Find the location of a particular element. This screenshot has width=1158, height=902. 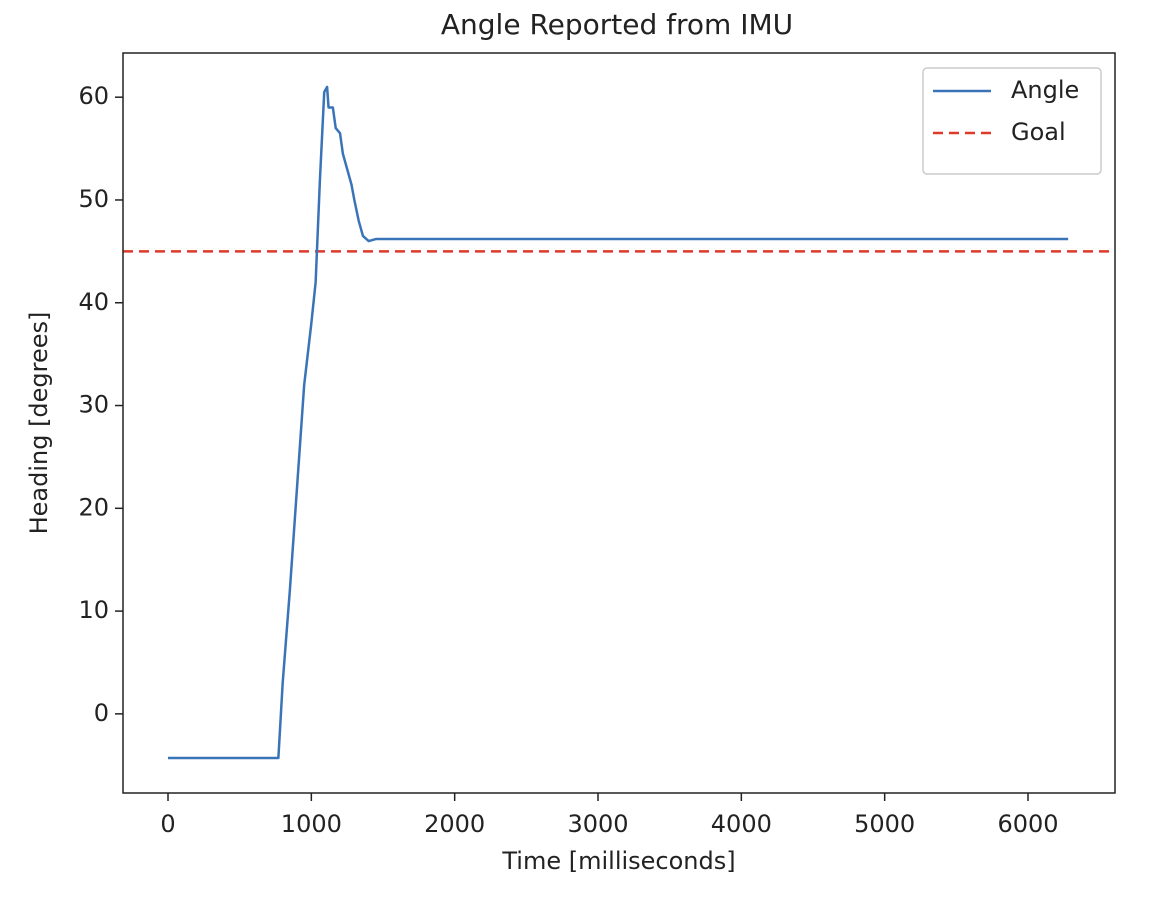

legend-label: Angle is located at coordinates (1045, 90).